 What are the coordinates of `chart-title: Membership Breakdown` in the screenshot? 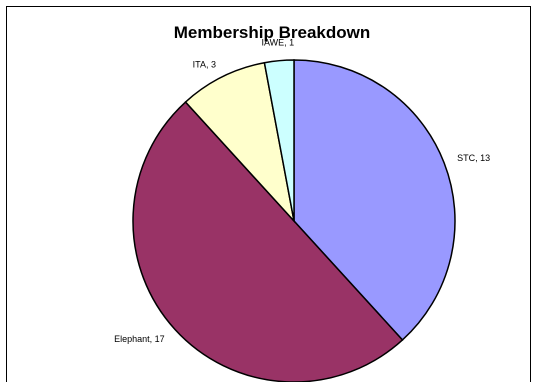 It's located at (272, 32).